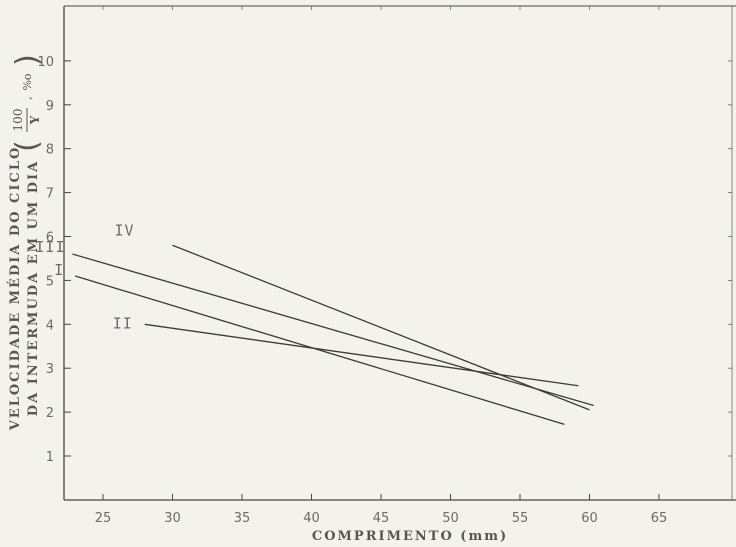 Image resolution: width=736 pixels, height=547 pixels. Describe the element at coordinates (50, 281) in the screenshot. I see `y-tick-label: 5` at that location.